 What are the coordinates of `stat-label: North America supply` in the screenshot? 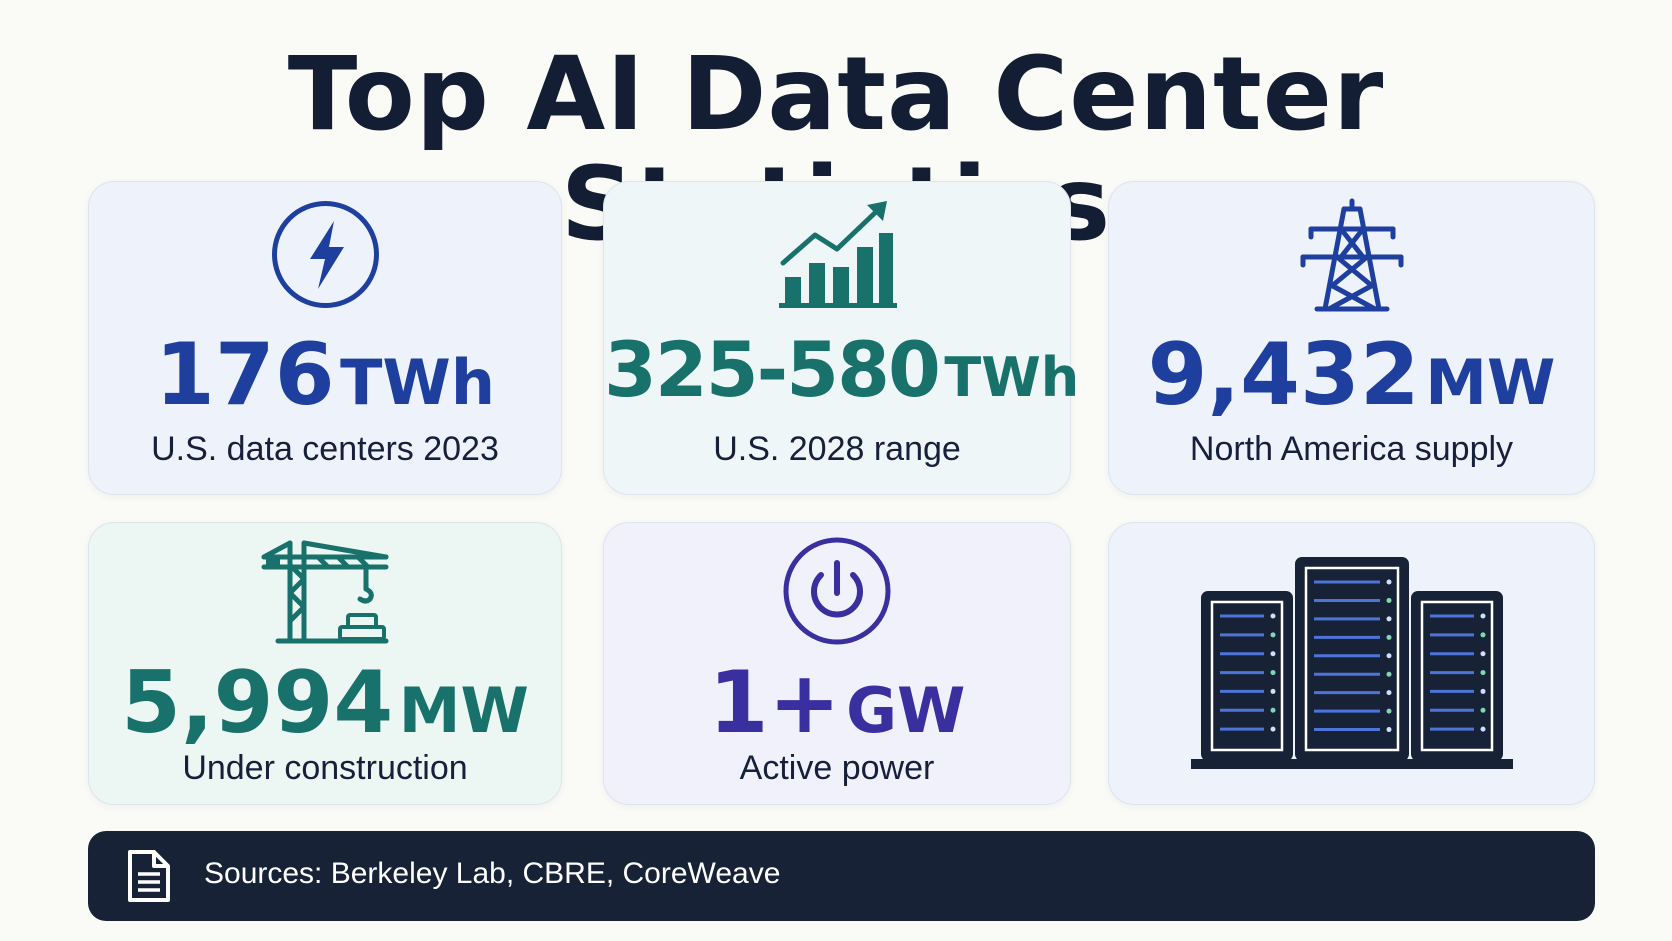 It's located at (1351, 449).